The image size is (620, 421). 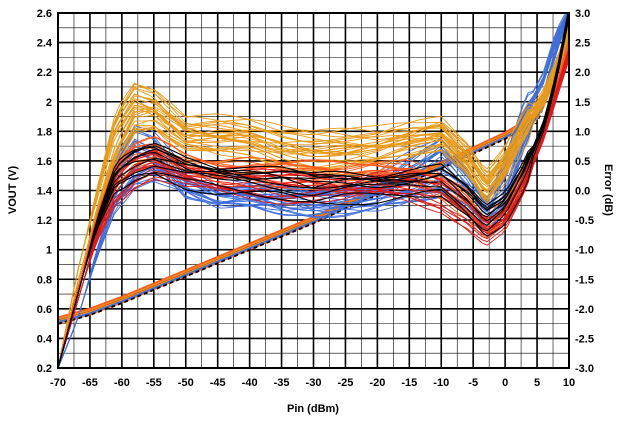 I want to click on y2-tick-label: 2.5, so click(x=582, y=44).